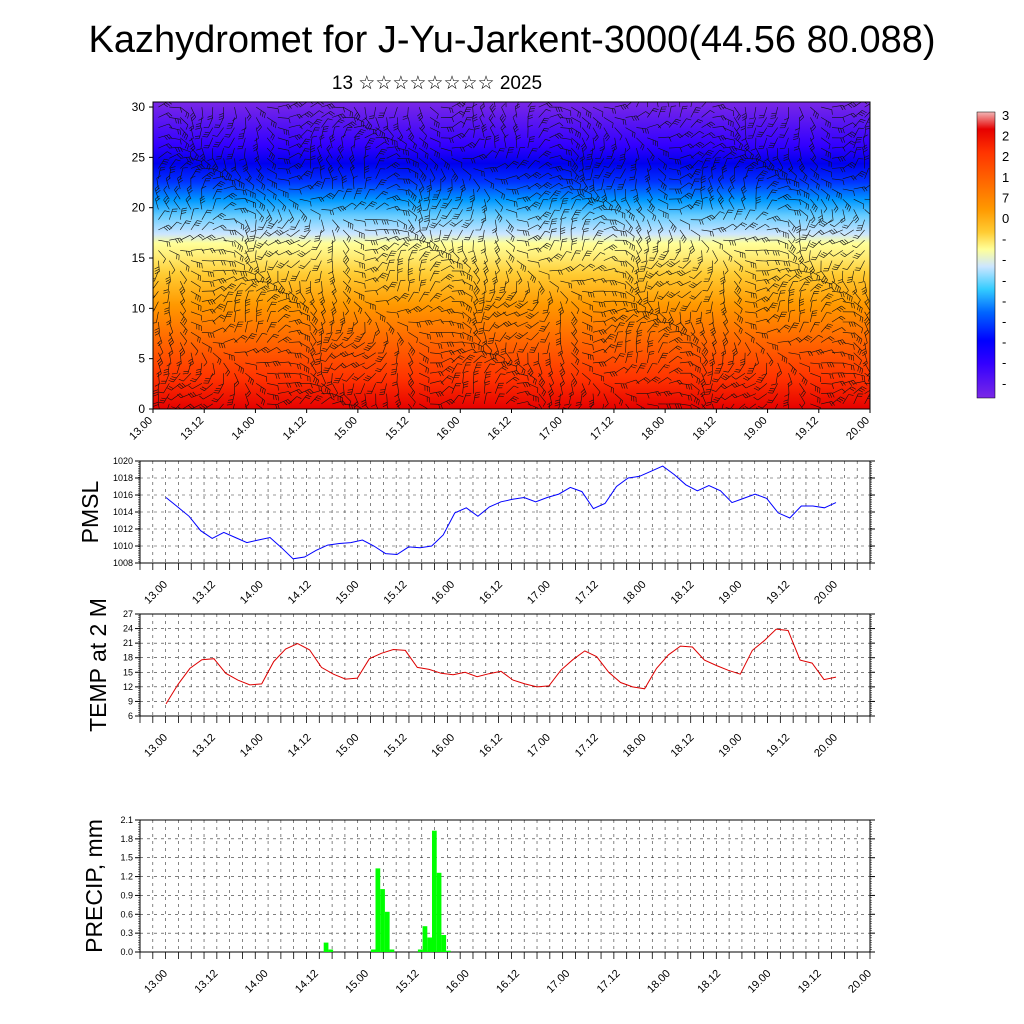  What do you see at coordinates (395, 593) in the screenshot?
I see `x-tick-label: 15.12` at bounding box center [395, 593].